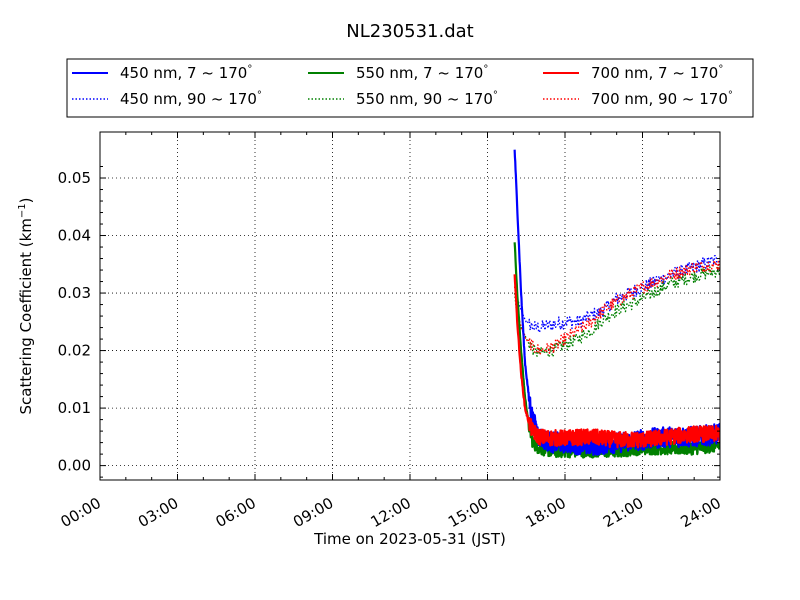  Describe the element at coordinates (313, 512) in the screenshot. I see `x-tick-label: 09:00` at that location.